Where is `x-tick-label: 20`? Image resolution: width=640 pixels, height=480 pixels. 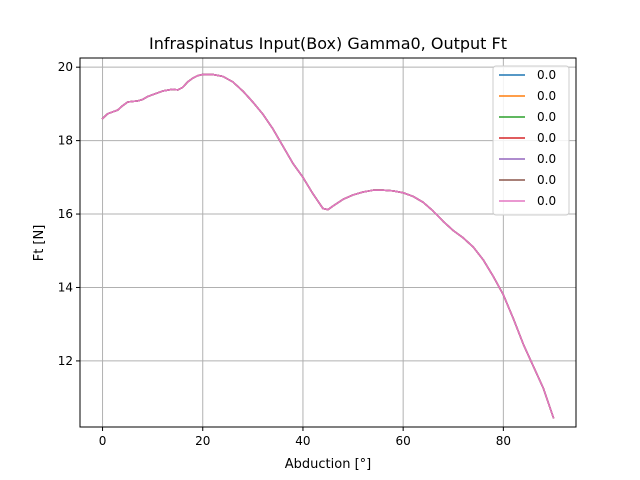
x-tick-label: 20 is located at coordinates (202, 441).